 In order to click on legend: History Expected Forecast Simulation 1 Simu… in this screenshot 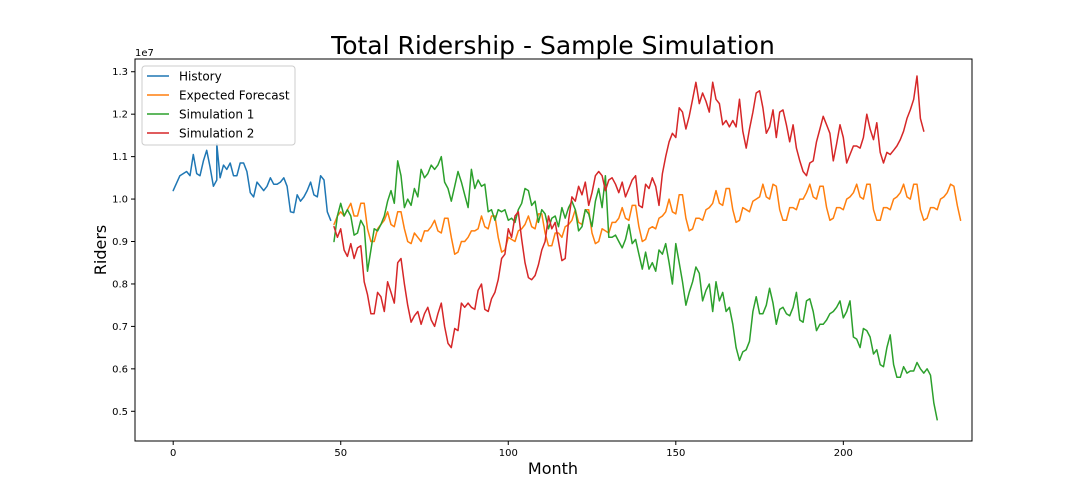, I will do `click(218, 105)`.